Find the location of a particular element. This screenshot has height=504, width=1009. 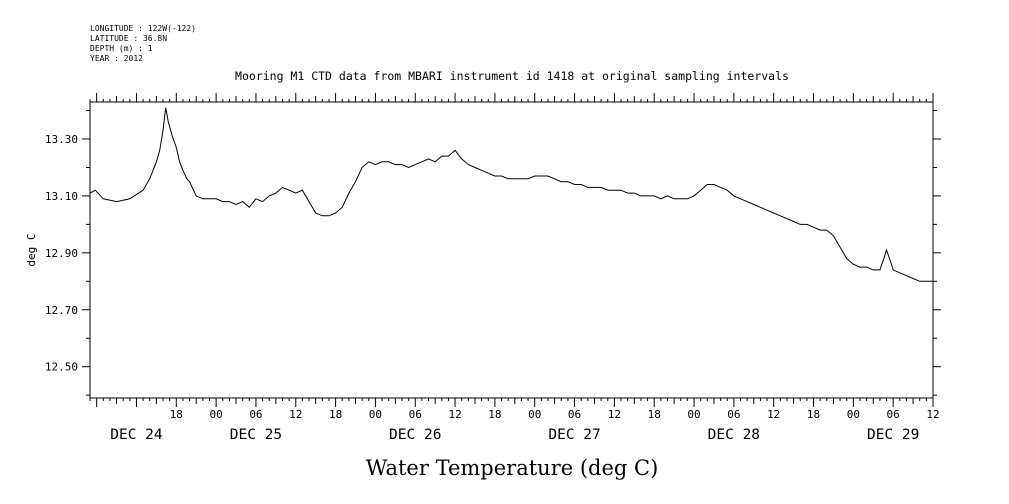

x-axis-label: Water Temperature (deg C) is located at coordinates (512, 468).